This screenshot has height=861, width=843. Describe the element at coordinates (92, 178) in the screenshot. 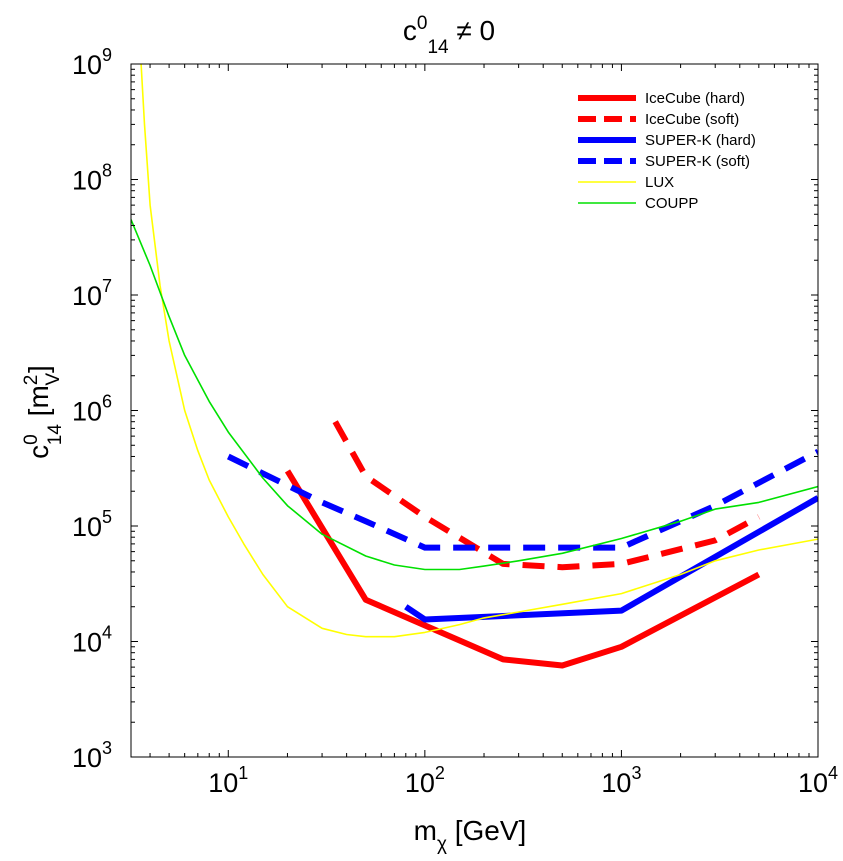

I see `y-tick-label: 10⁸` at that location.